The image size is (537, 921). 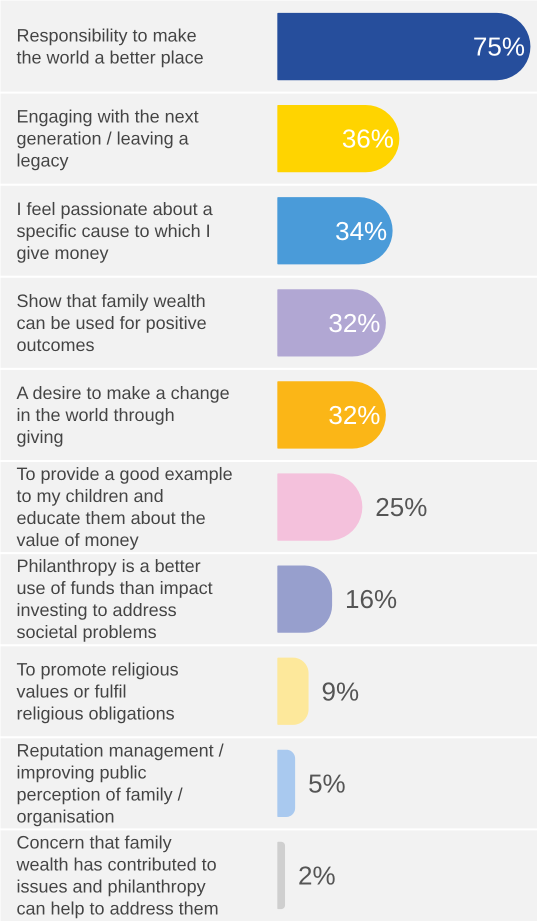 I want to click on y-tick-label: Reputation management / improving public perception of family / organisation, so click(x=120, y=783).